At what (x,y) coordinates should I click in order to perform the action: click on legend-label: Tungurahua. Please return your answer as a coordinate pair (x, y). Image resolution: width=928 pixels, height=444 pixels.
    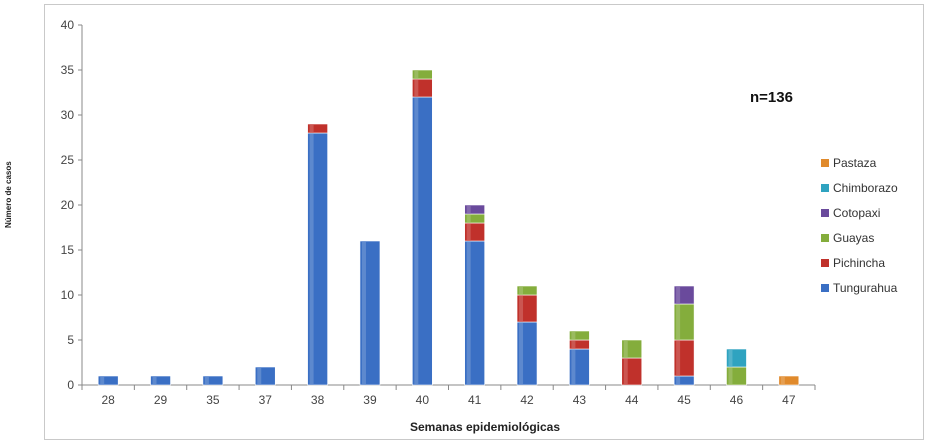
    Looking at the image, I should click on (865, 288).